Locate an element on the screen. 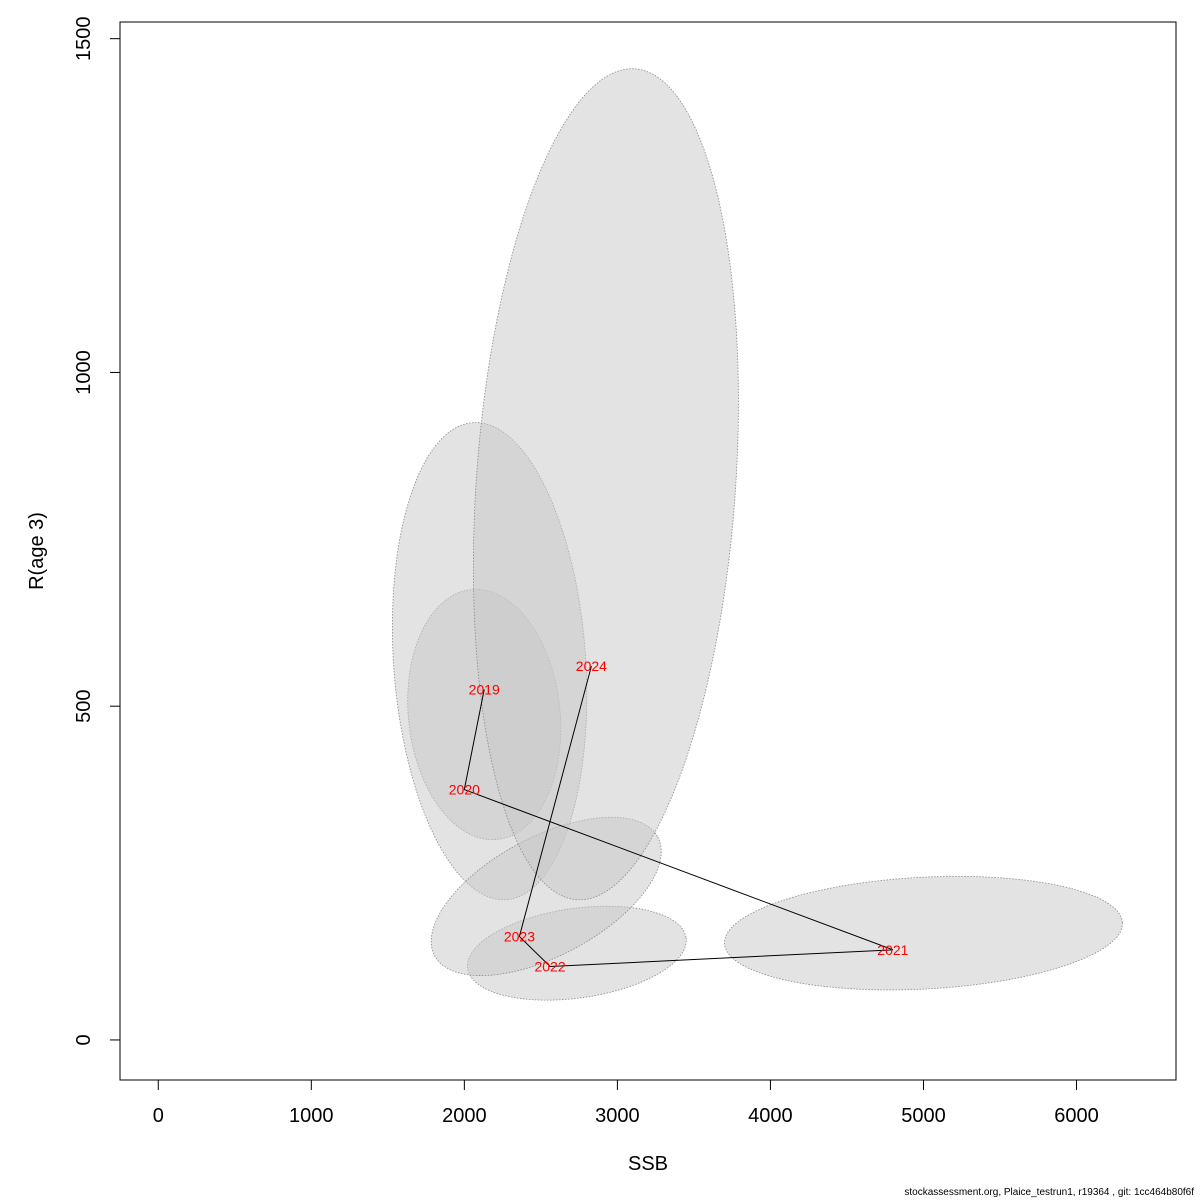 Image resolution: width=1200 pixels, height=1200 pixels. x-tick-label: 0 is located at coordinates (158, 1116).